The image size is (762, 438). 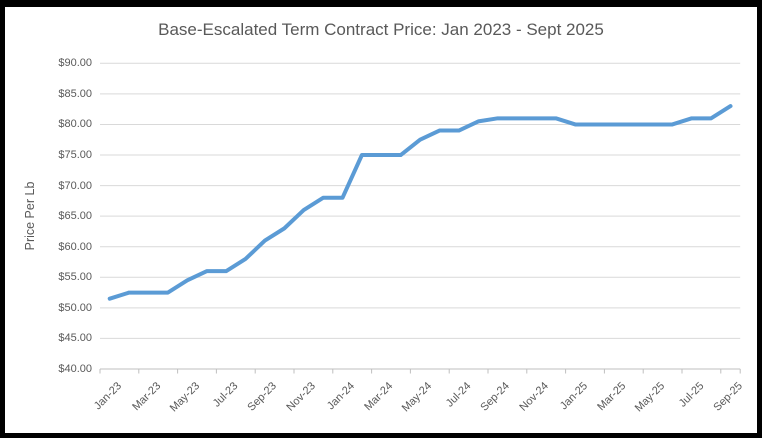 What do you see at coordinates (75, 277) in the screenshot?
I see `y-axis-tick-label: $55.00` at bounding box center [75, 277].